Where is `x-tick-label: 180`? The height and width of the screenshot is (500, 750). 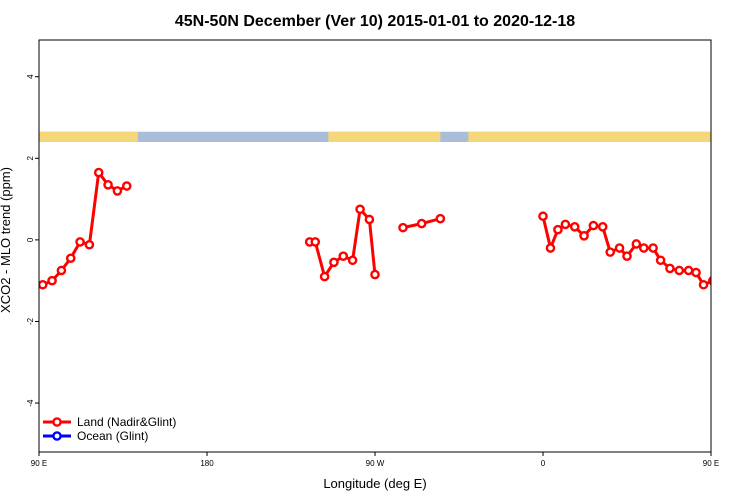
x-tick-label: 180 is located at coordinates (207, 463).